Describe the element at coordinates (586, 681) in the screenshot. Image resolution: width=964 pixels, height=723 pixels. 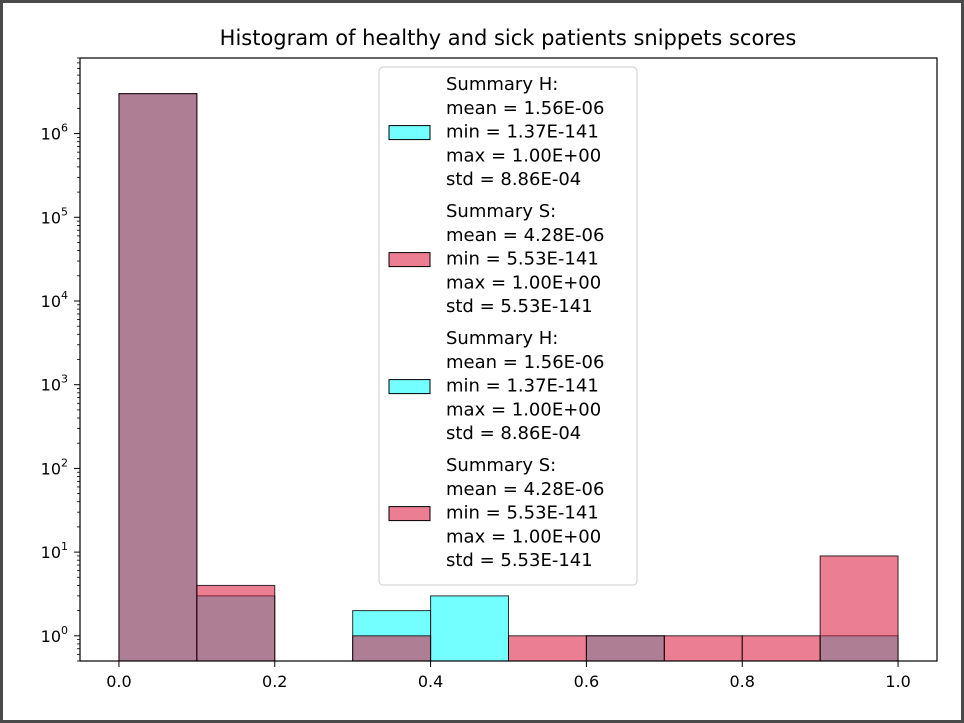
I see `x-tick-label: 0.6` at that location.